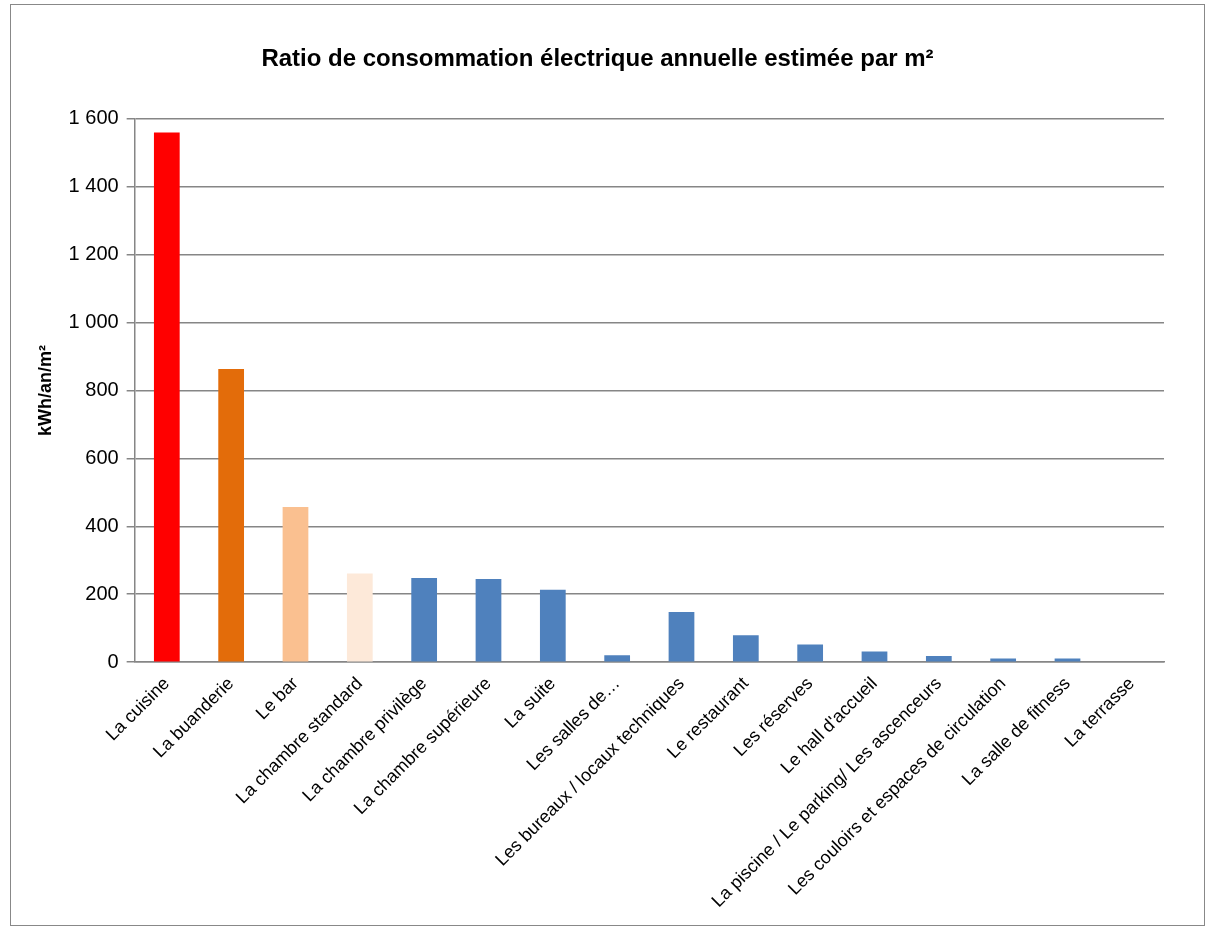 This screenshot has width=1209, height=930. What do you see at coordinates (102, 592) in the screenshot?
I see `y-tick-label: 200` at bounding box center [102, 592].